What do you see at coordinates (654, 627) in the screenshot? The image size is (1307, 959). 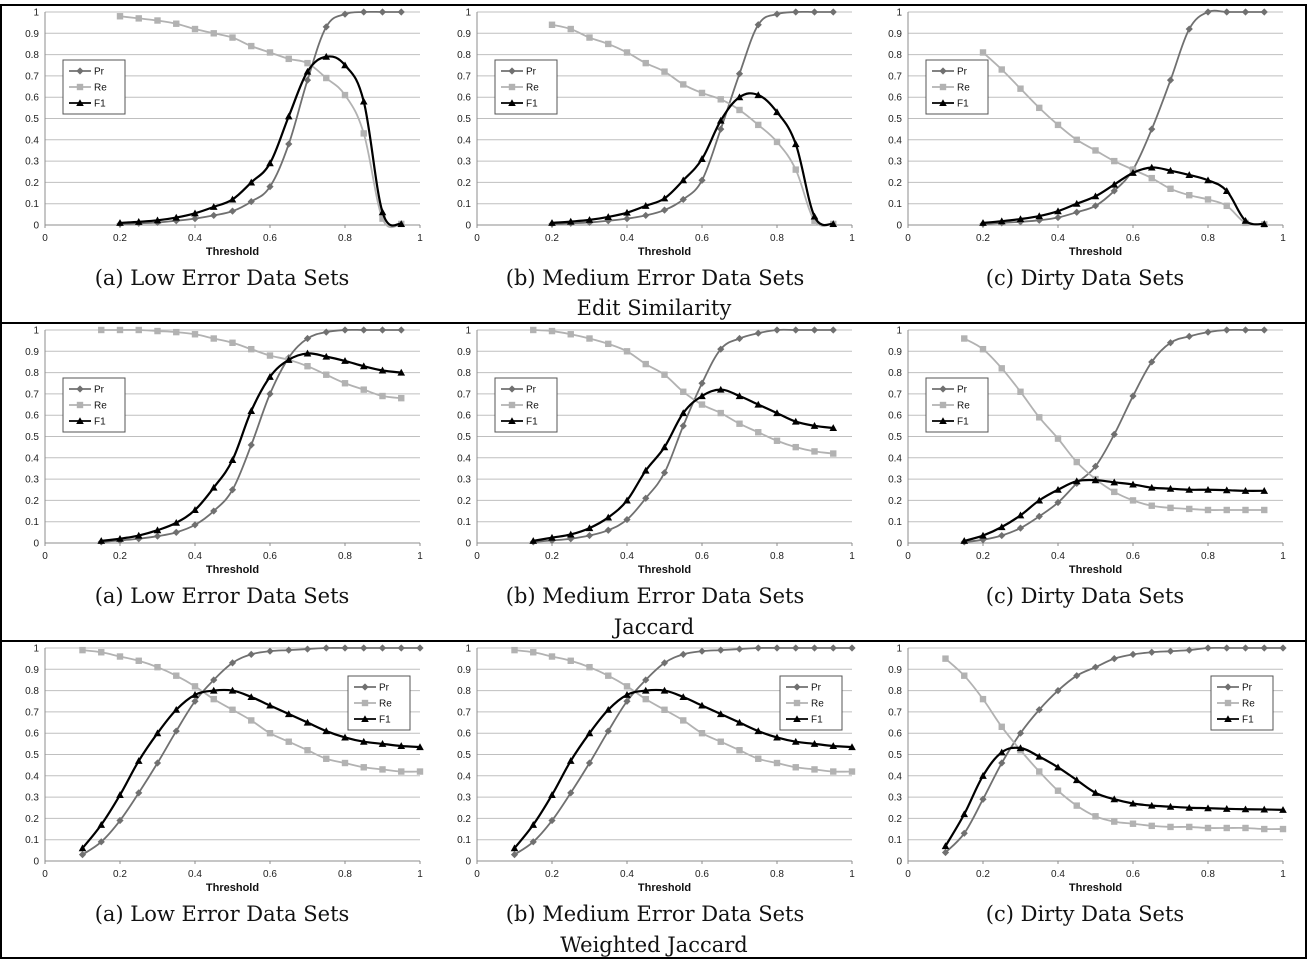 I see `row-caption-2: Jaccard` at bounding box center [654, 627].